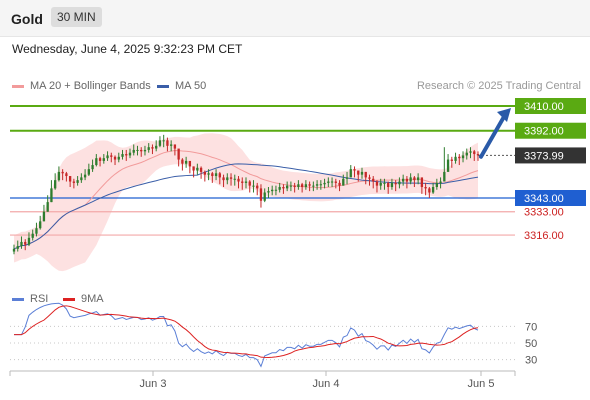  What do you see at coordinates (531, 361) in the screenshot?
I see `rsi-tick-2: 30` at bounding box center [531, 361].